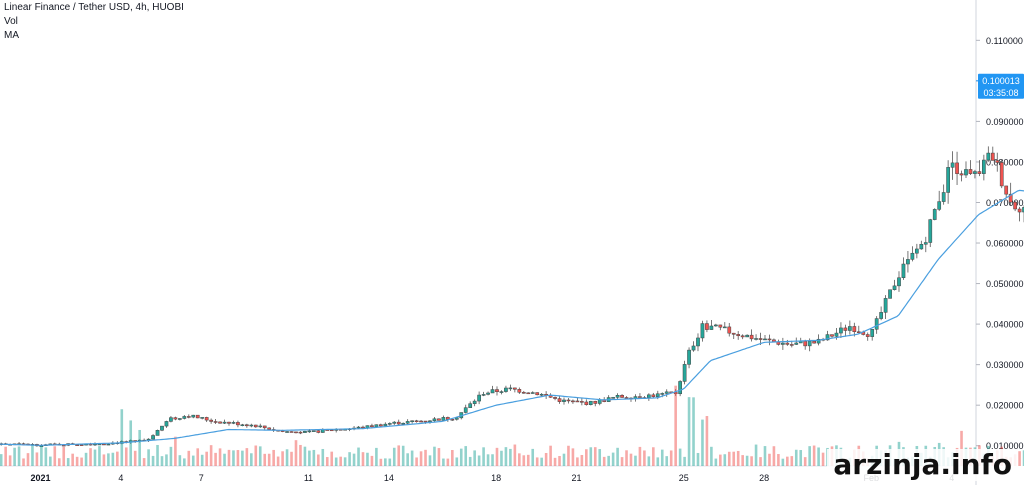  What do you see at coordinates (11, 35) in the screenshot?
I see `ma-legend: MA` at bounding box center [11, 35].